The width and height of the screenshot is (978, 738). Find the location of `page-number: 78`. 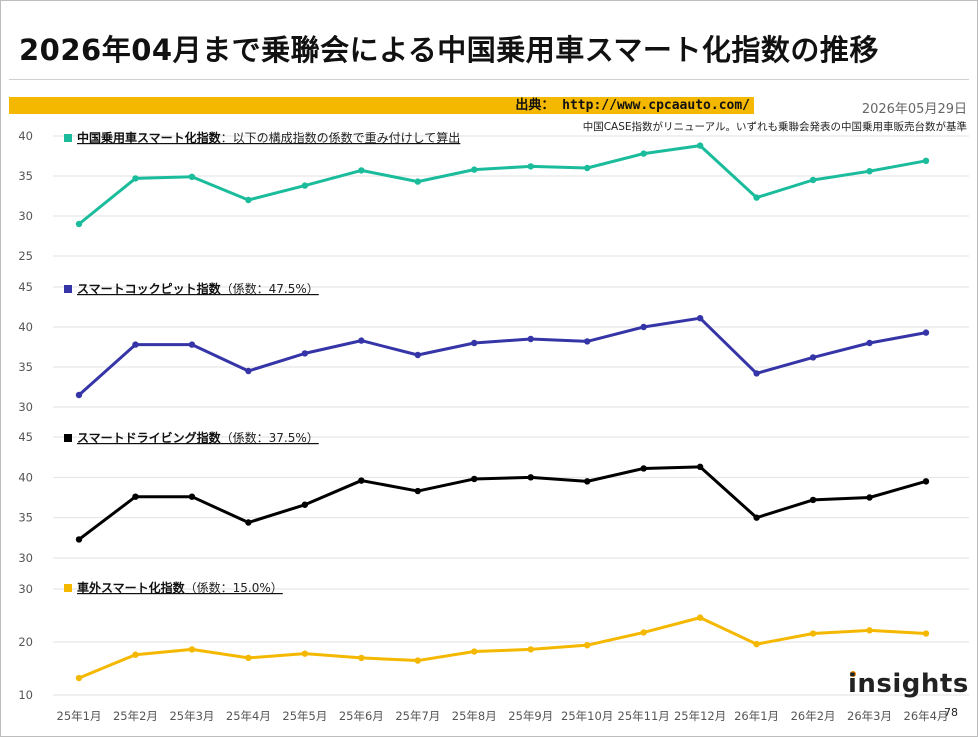

page-number: 78 is located at coordinates (951, 712).